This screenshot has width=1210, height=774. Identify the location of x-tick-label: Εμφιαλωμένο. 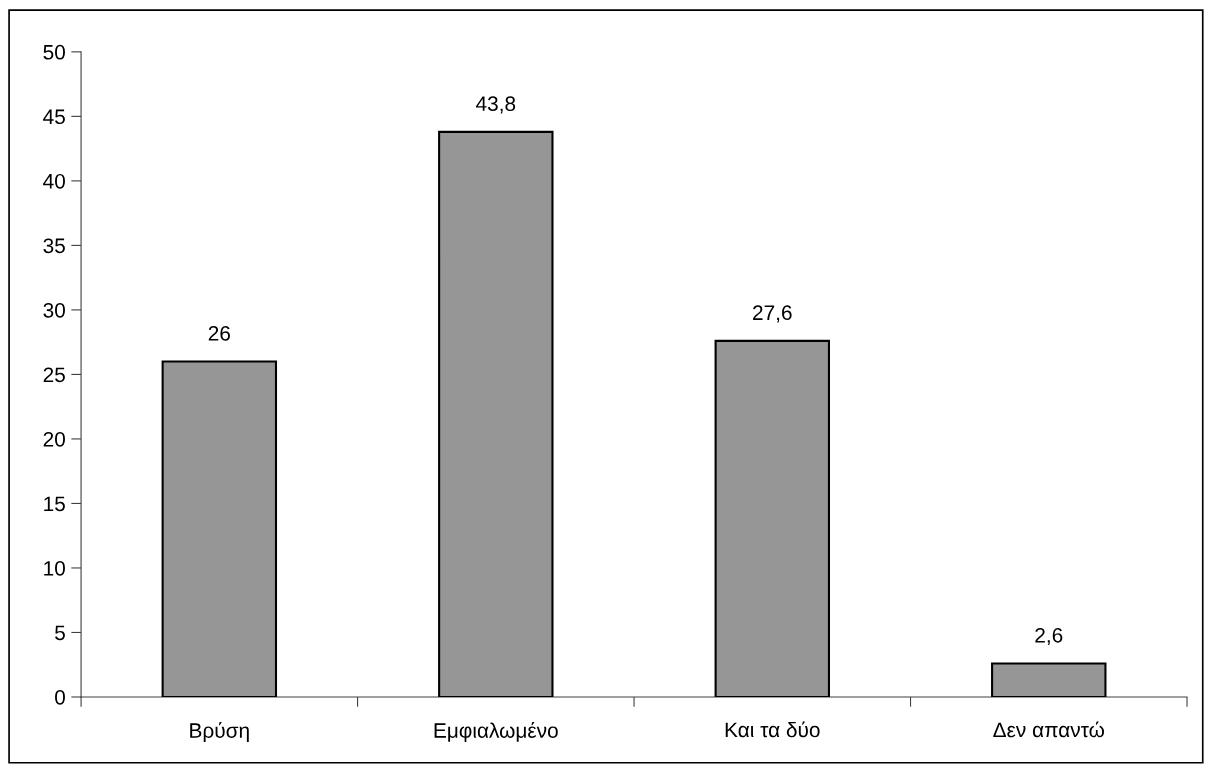
(496, 732).